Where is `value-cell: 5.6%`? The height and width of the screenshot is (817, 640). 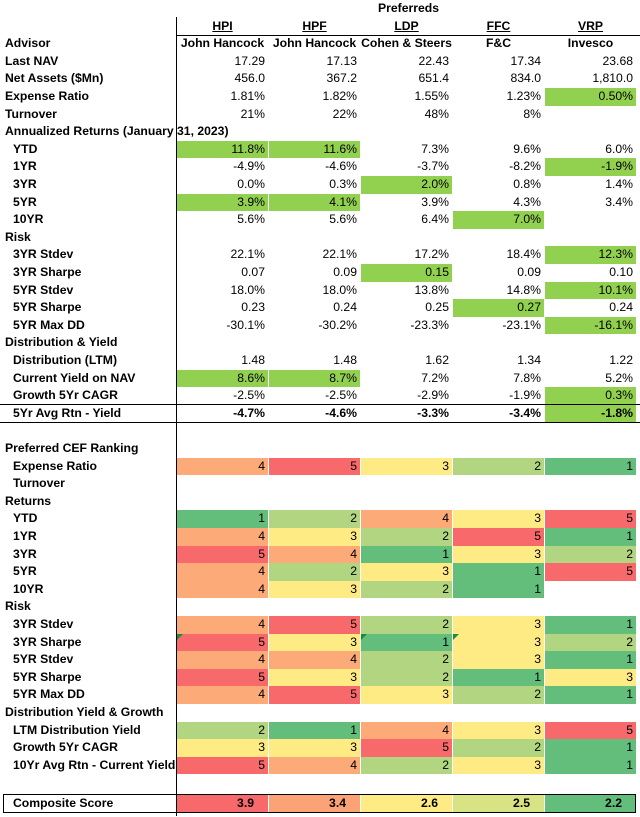
value-cell: 5.6% is located at coordinates (314, 220).